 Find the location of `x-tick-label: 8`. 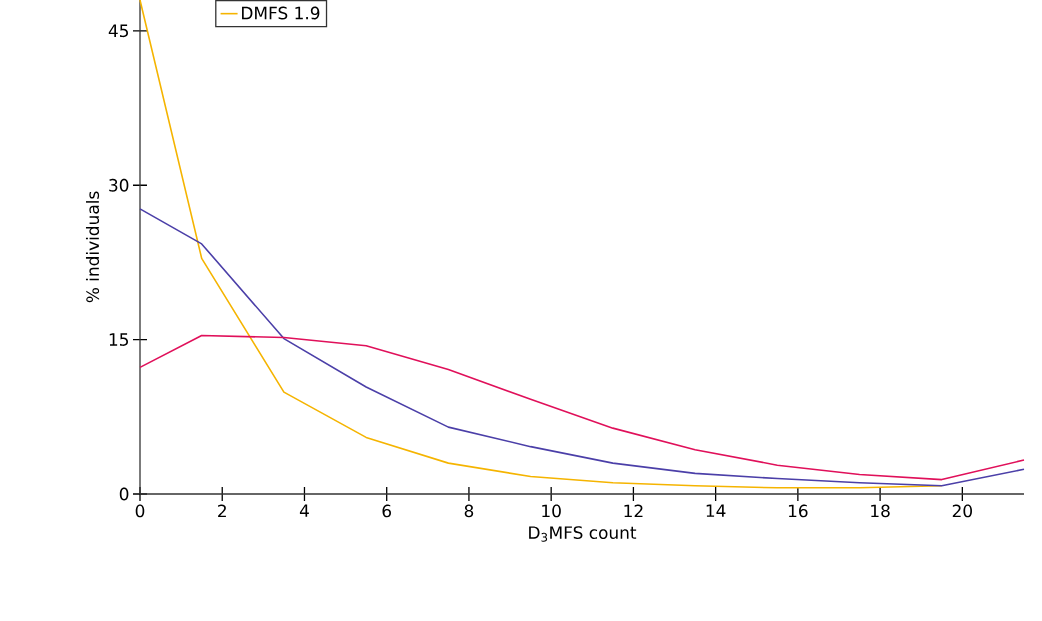

x-tick-label: 8 is located at coordinates (469, 511).